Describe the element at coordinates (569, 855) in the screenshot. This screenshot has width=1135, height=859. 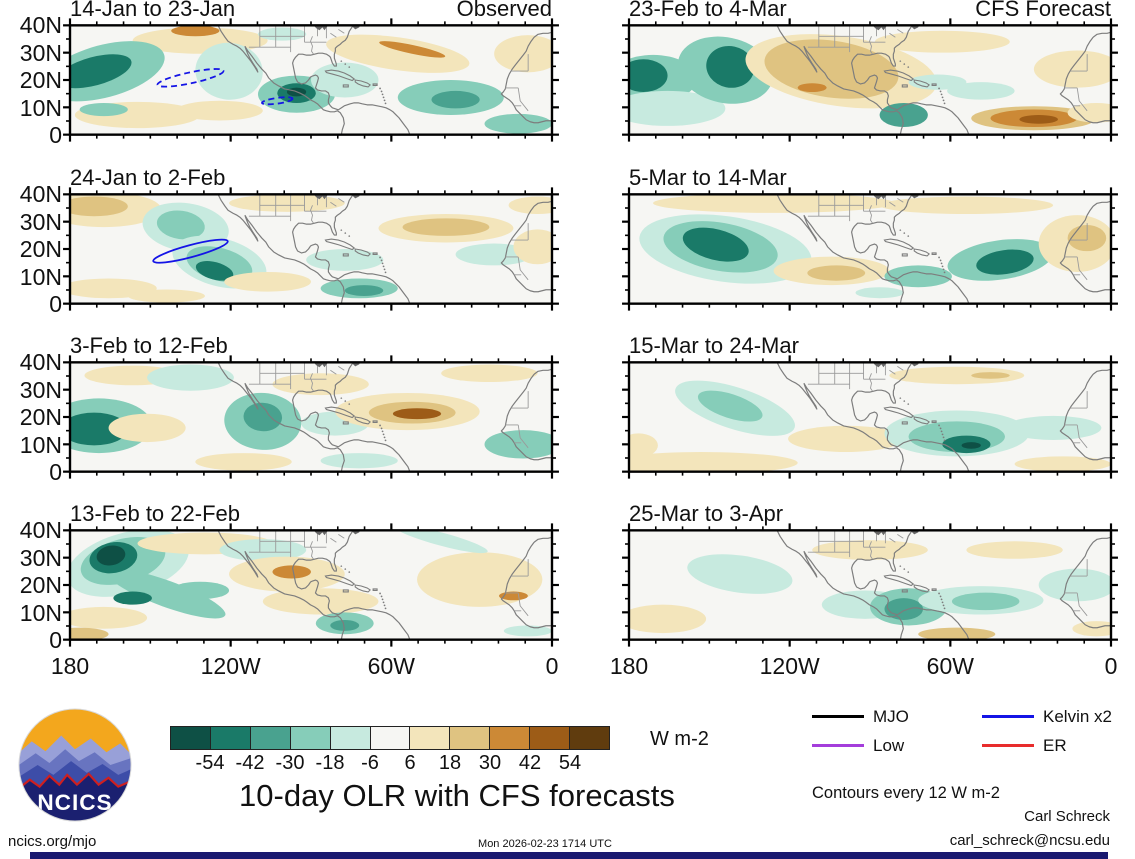
I see `bottom-bar` at that location.